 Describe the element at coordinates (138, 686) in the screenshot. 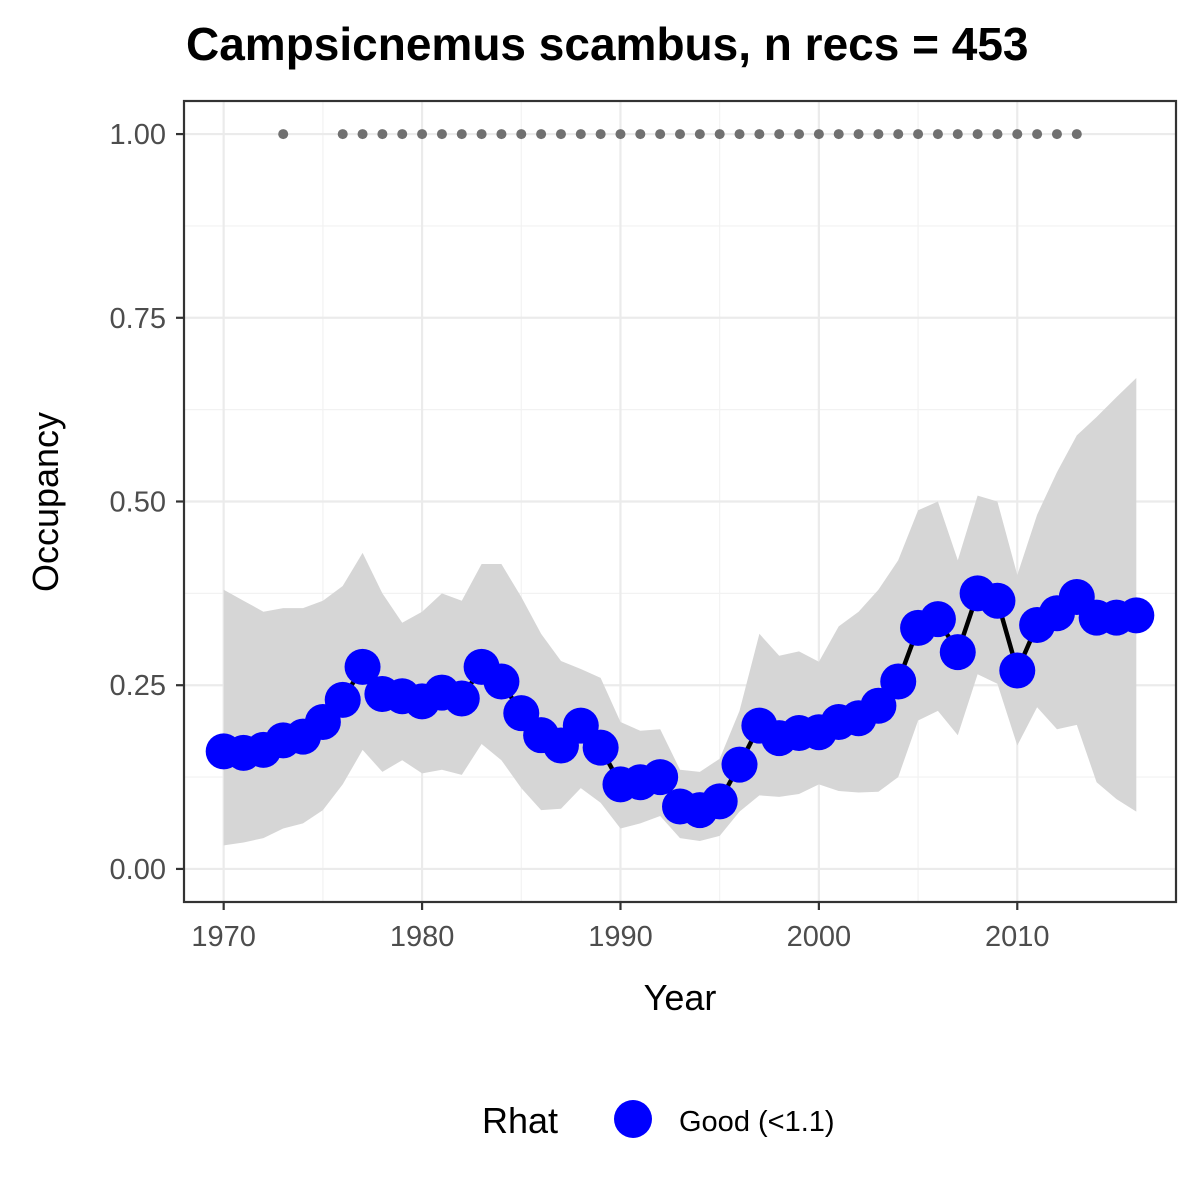

I see `y-tick-label: 0.25` at that location.